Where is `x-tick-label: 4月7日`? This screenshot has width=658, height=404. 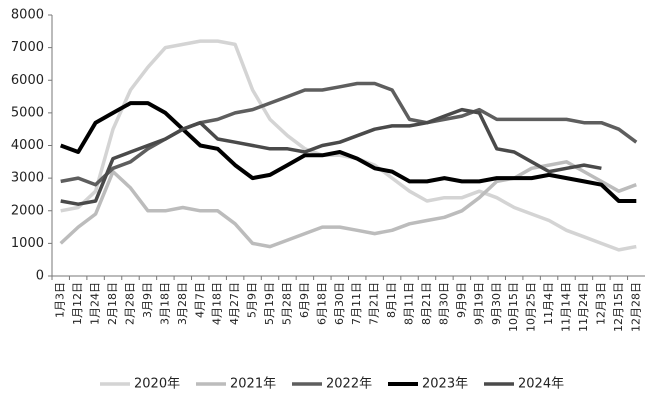 x-tick-label: 4月7日 is located at coordinates (199, 300).